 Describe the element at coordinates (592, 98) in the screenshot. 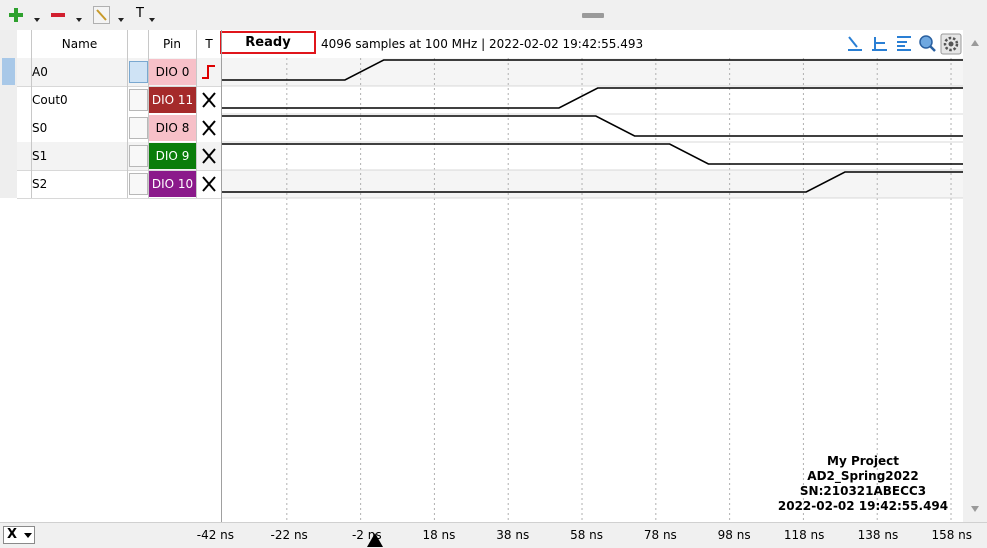

I see `waveform-trace-cout0` at that location.